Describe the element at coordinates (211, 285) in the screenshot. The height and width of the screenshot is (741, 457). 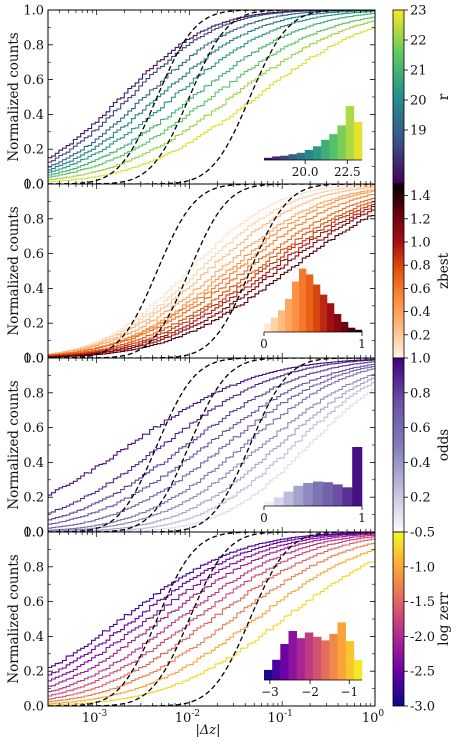
I see `series-12-line` at that location.